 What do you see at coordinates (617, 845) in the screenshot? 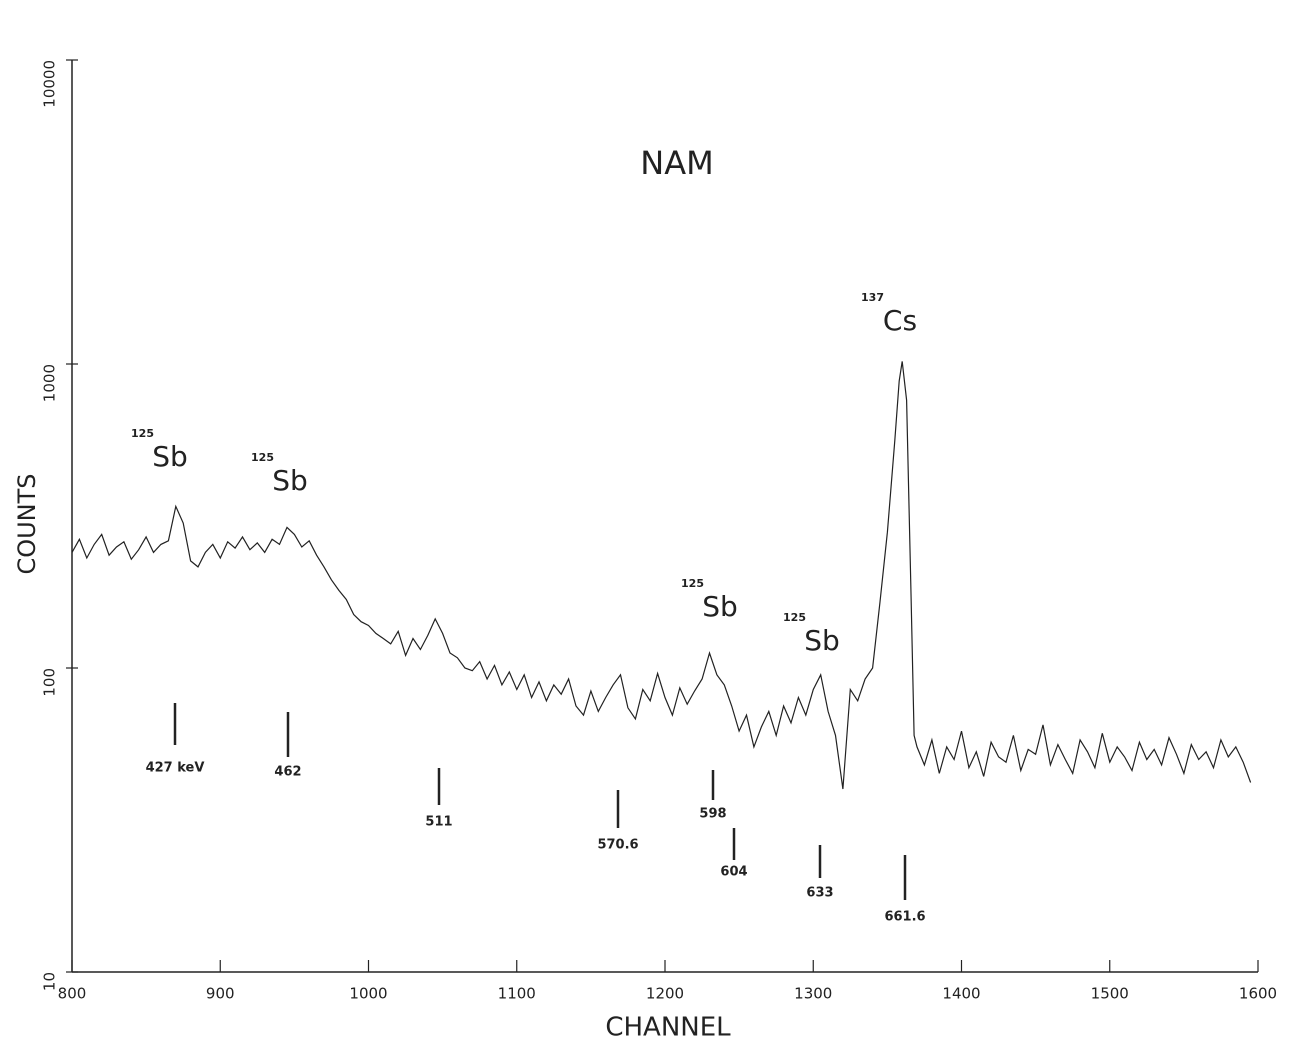
I see `energy-marker-label: 570.6` at bounding box center [617, 845].